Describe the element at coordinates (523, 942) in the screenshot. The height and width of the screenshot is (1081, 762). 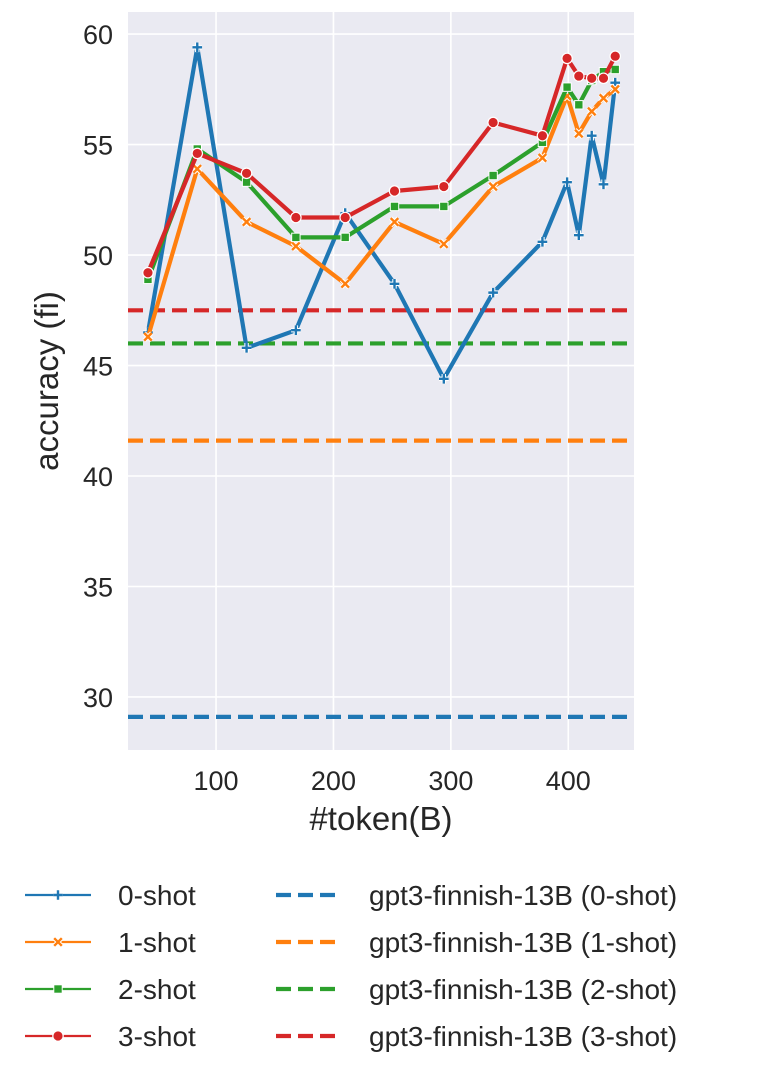
I see `legend-label: gpt3-finnish-13B (1-shot)` at that location.